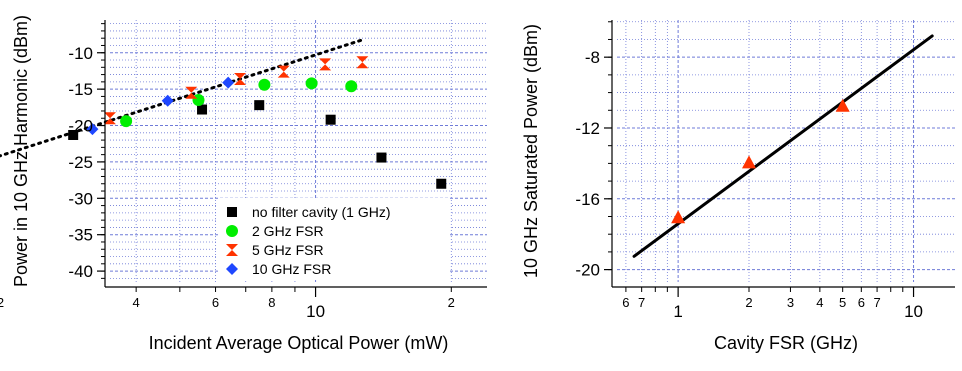 Image resolution: width=962 pixels, height=371 pixels. I want to click on chart1-y-tick-label: -15, so click(80, 89).